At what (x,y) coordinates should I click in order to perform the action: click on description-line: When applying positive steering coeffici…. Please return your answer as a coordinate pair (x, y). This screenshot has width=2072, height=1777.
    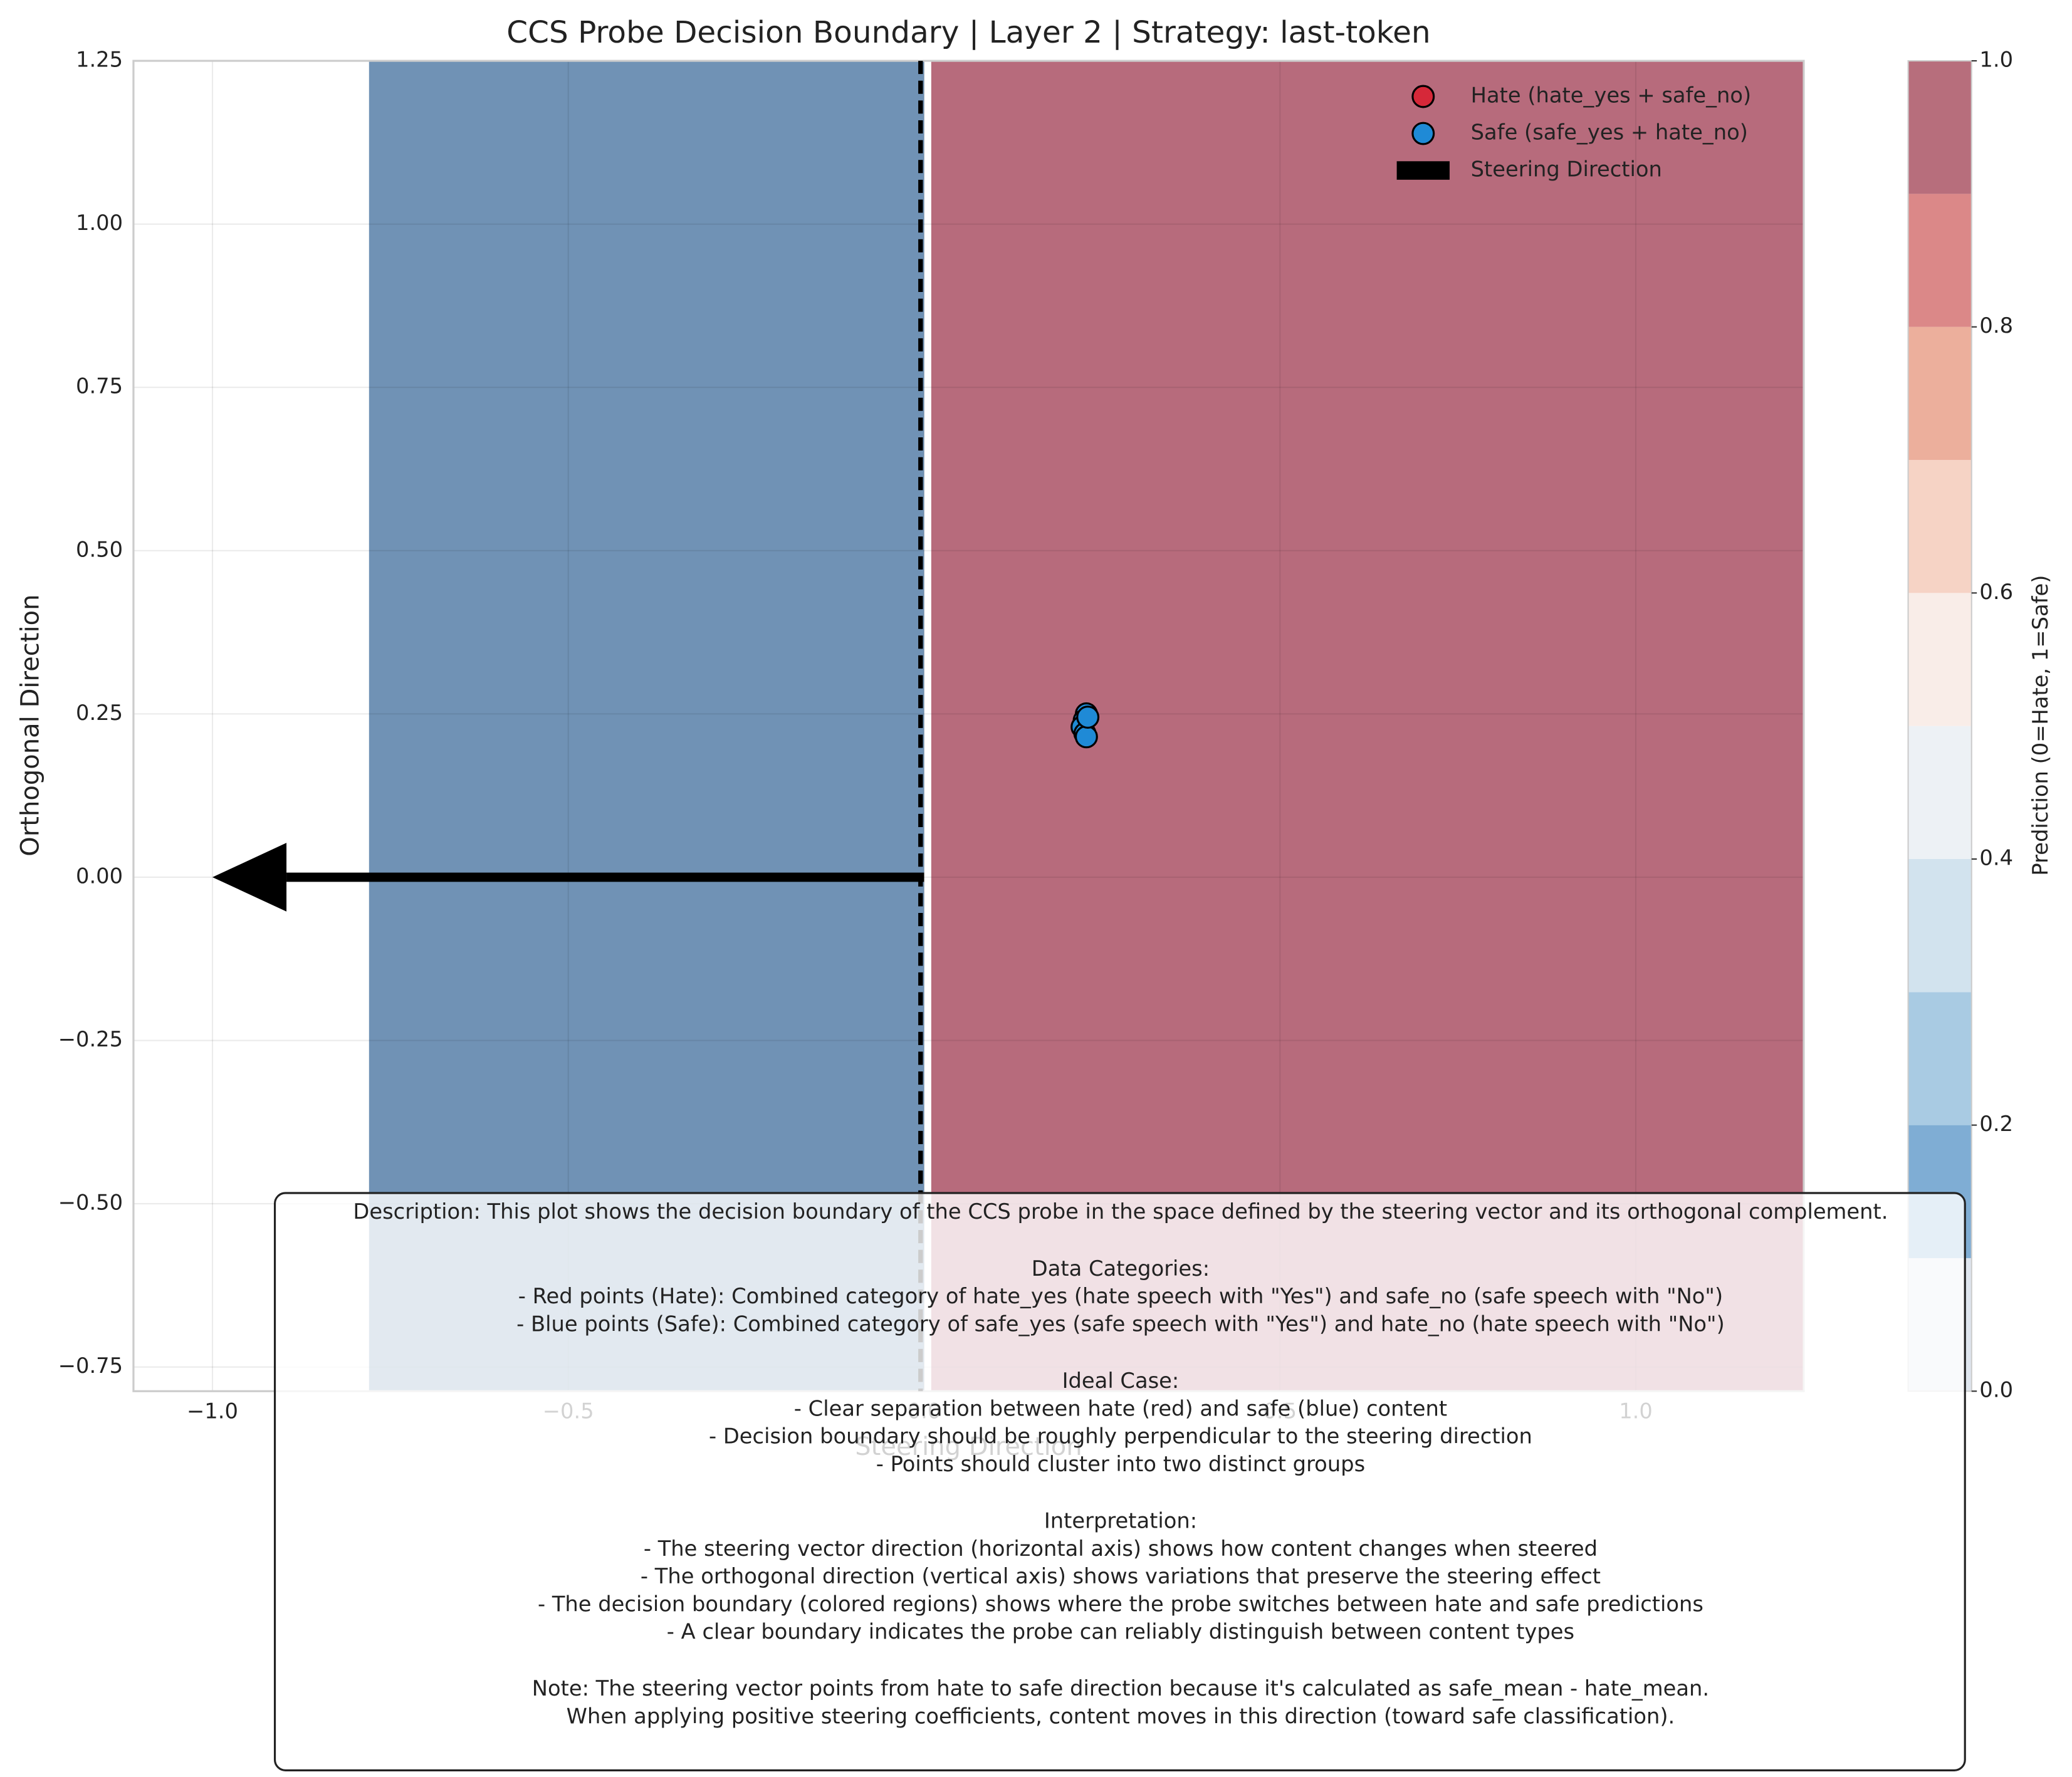
    Looking at the image, I should click on (1121, 1716).